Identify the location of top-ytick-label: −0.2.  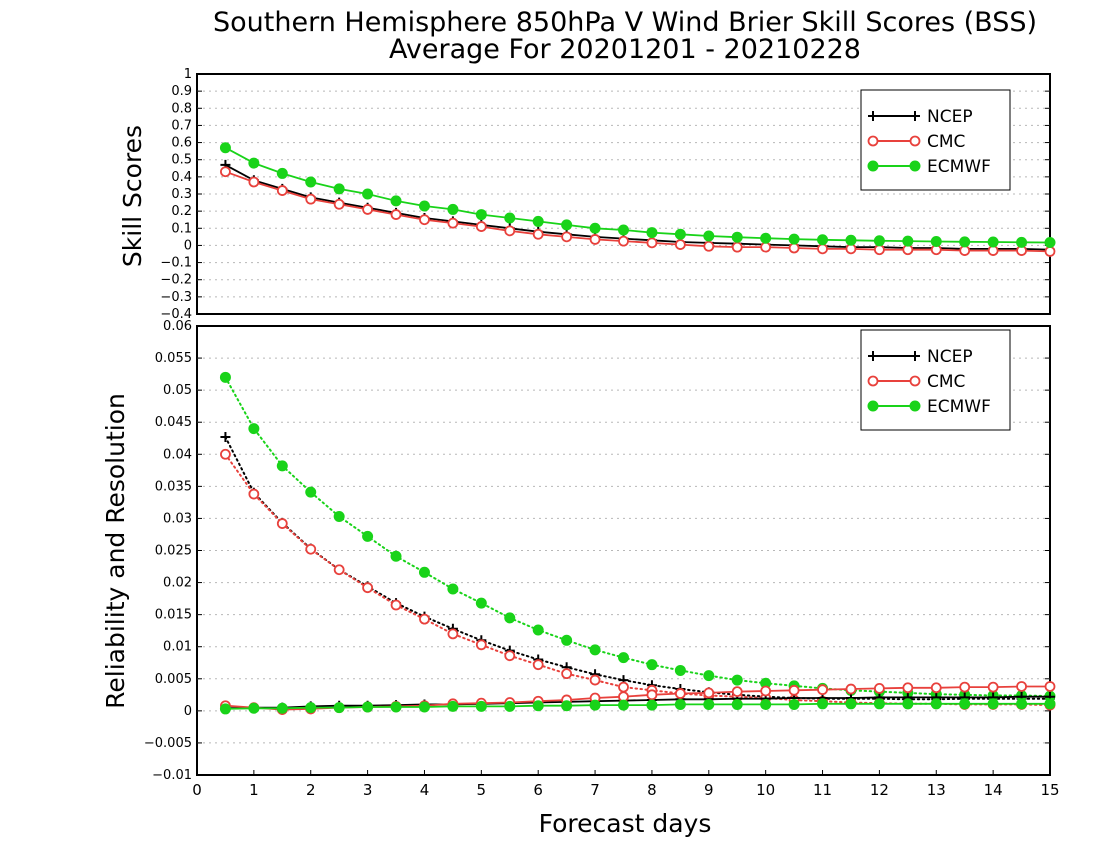
(176, 280).